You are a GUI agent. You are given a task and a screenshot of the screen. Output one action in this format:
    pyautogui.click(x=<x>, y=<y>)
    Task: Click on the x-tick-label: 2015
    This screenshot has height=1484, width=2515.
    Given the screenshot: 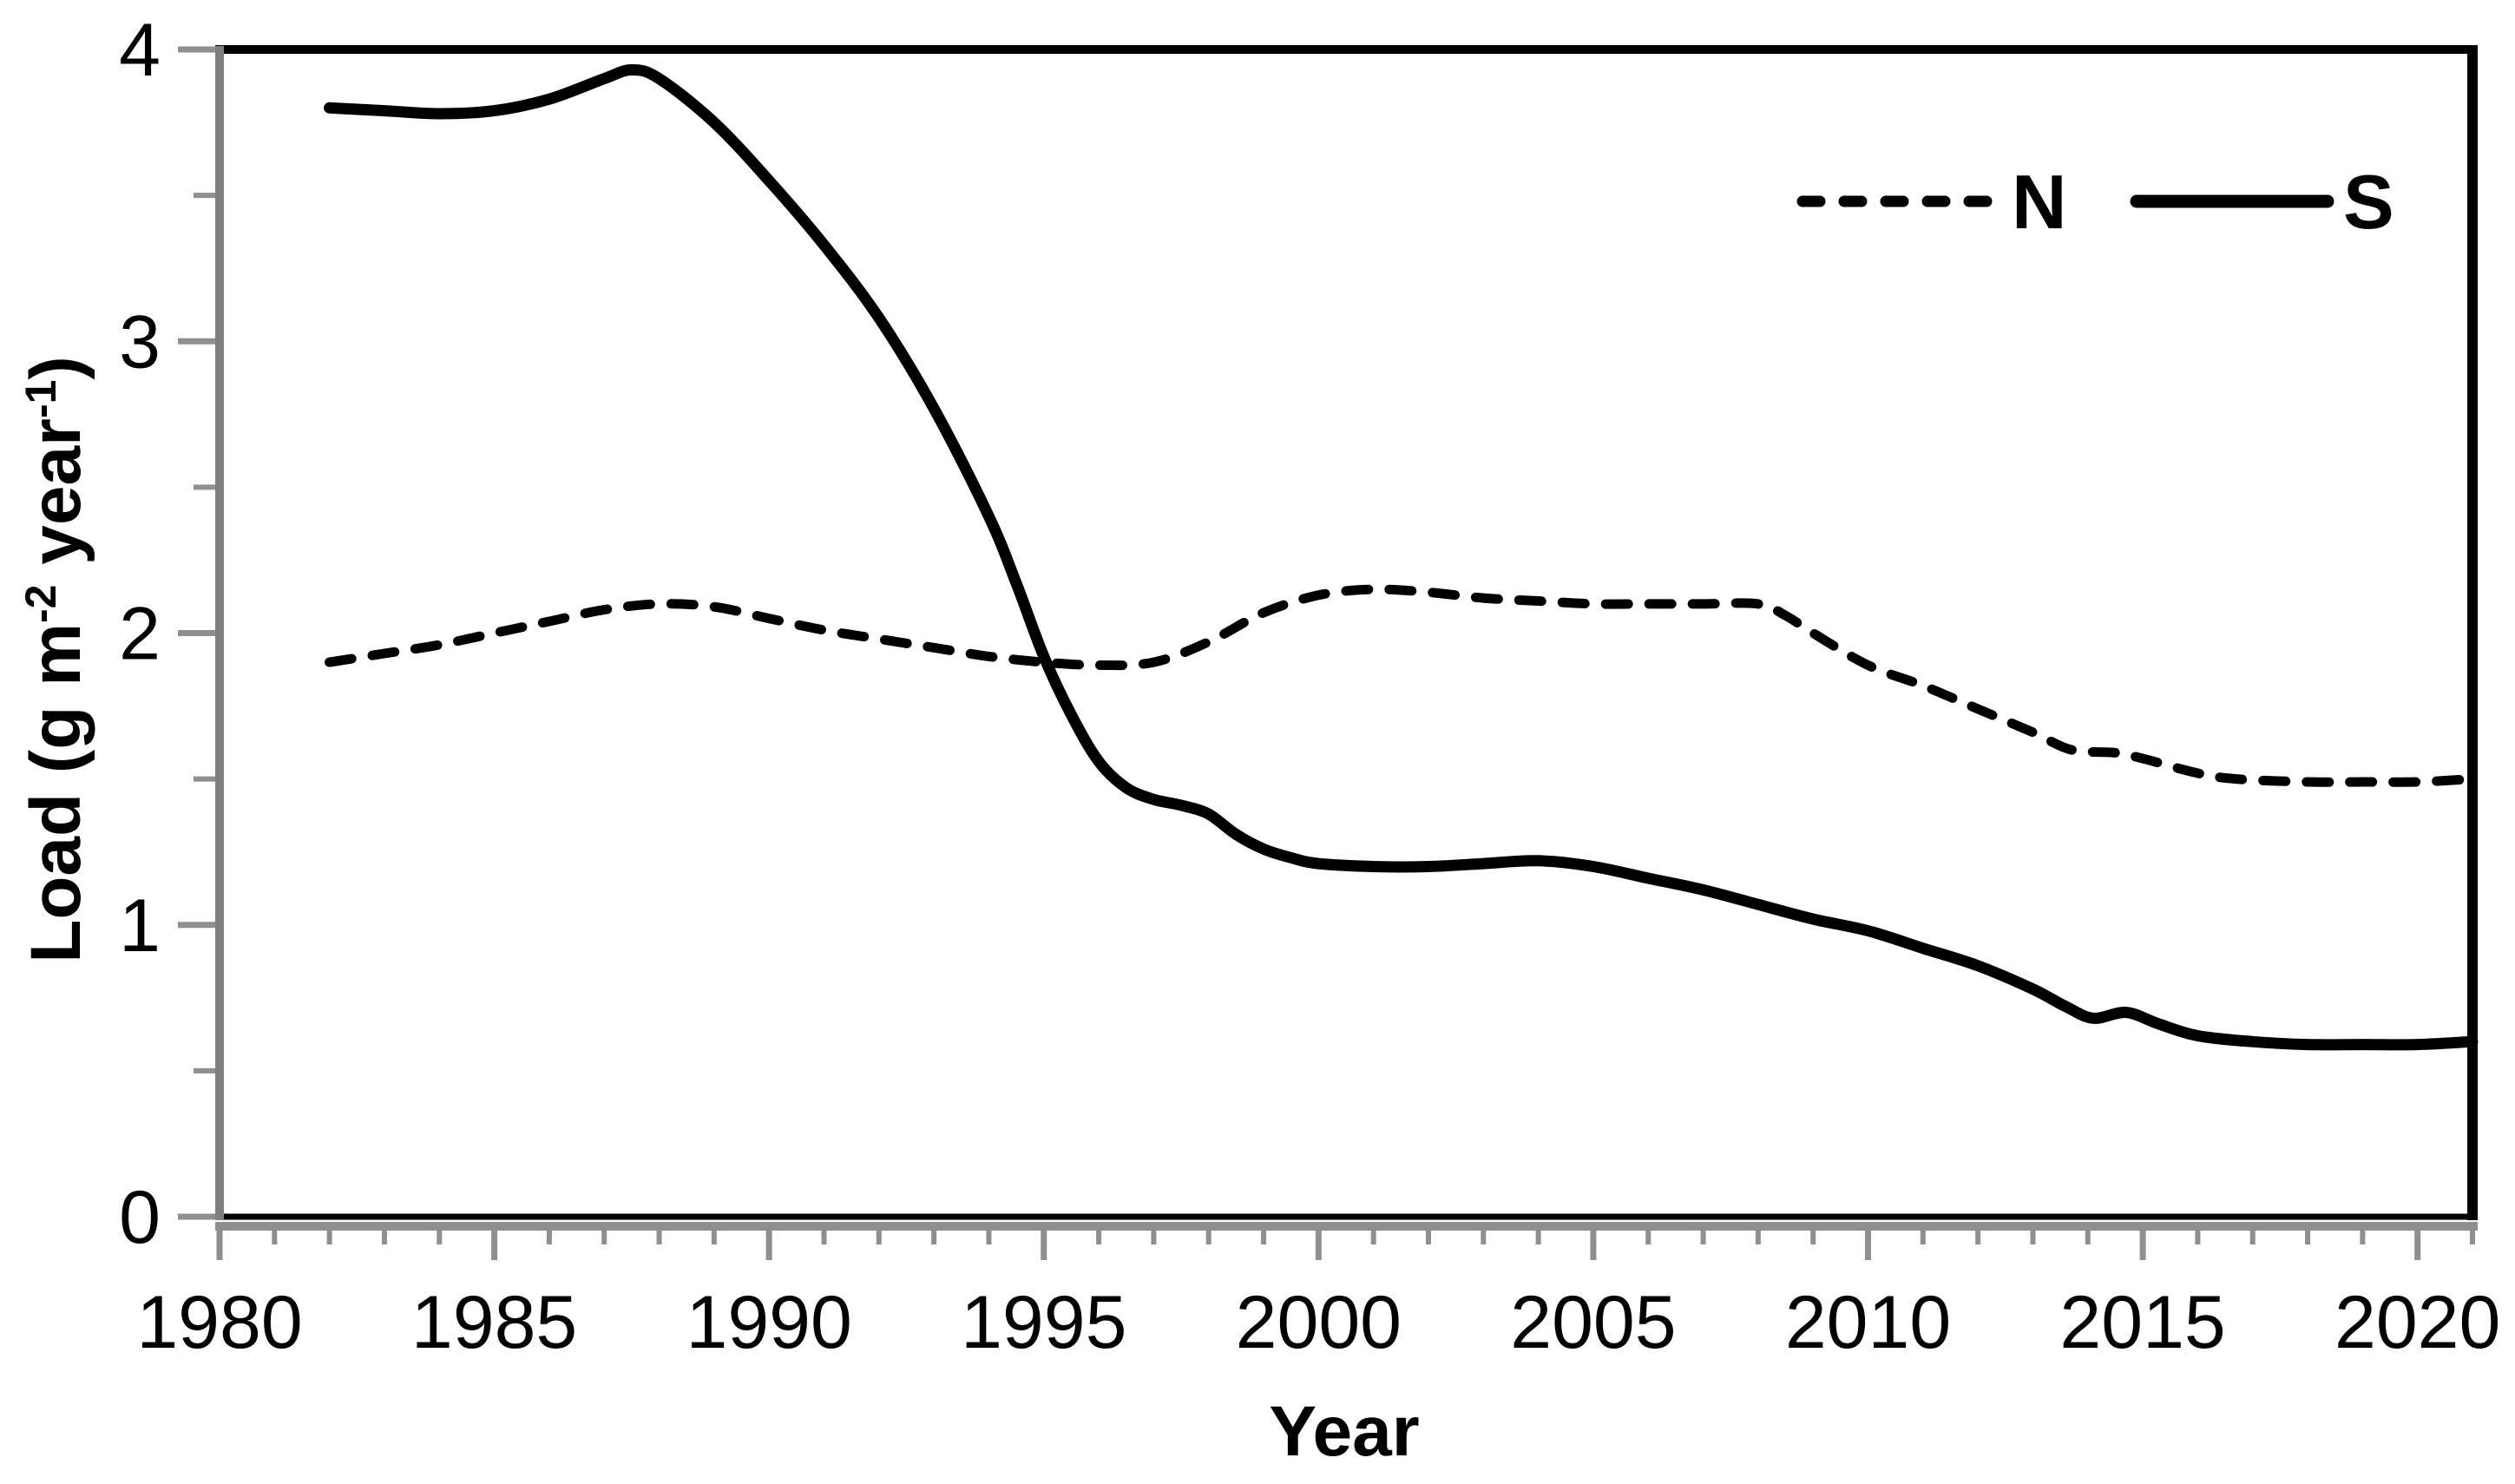 What is the action you would take?
    pyautogui.click(x=2142, y=1322)
    